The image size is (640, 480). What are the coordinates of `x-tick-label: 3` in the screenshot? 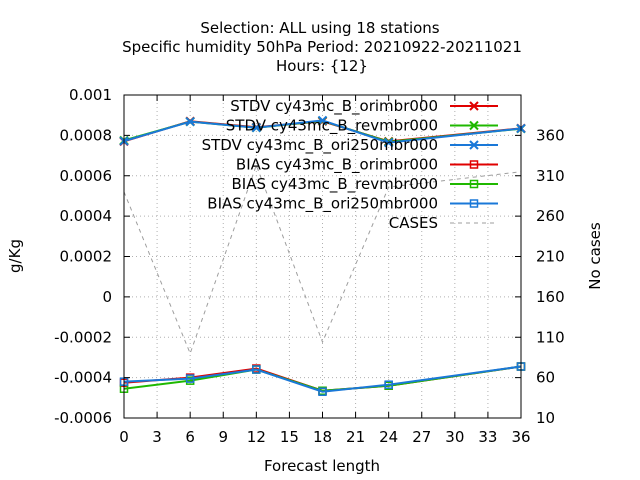 It's located at (157, 437).